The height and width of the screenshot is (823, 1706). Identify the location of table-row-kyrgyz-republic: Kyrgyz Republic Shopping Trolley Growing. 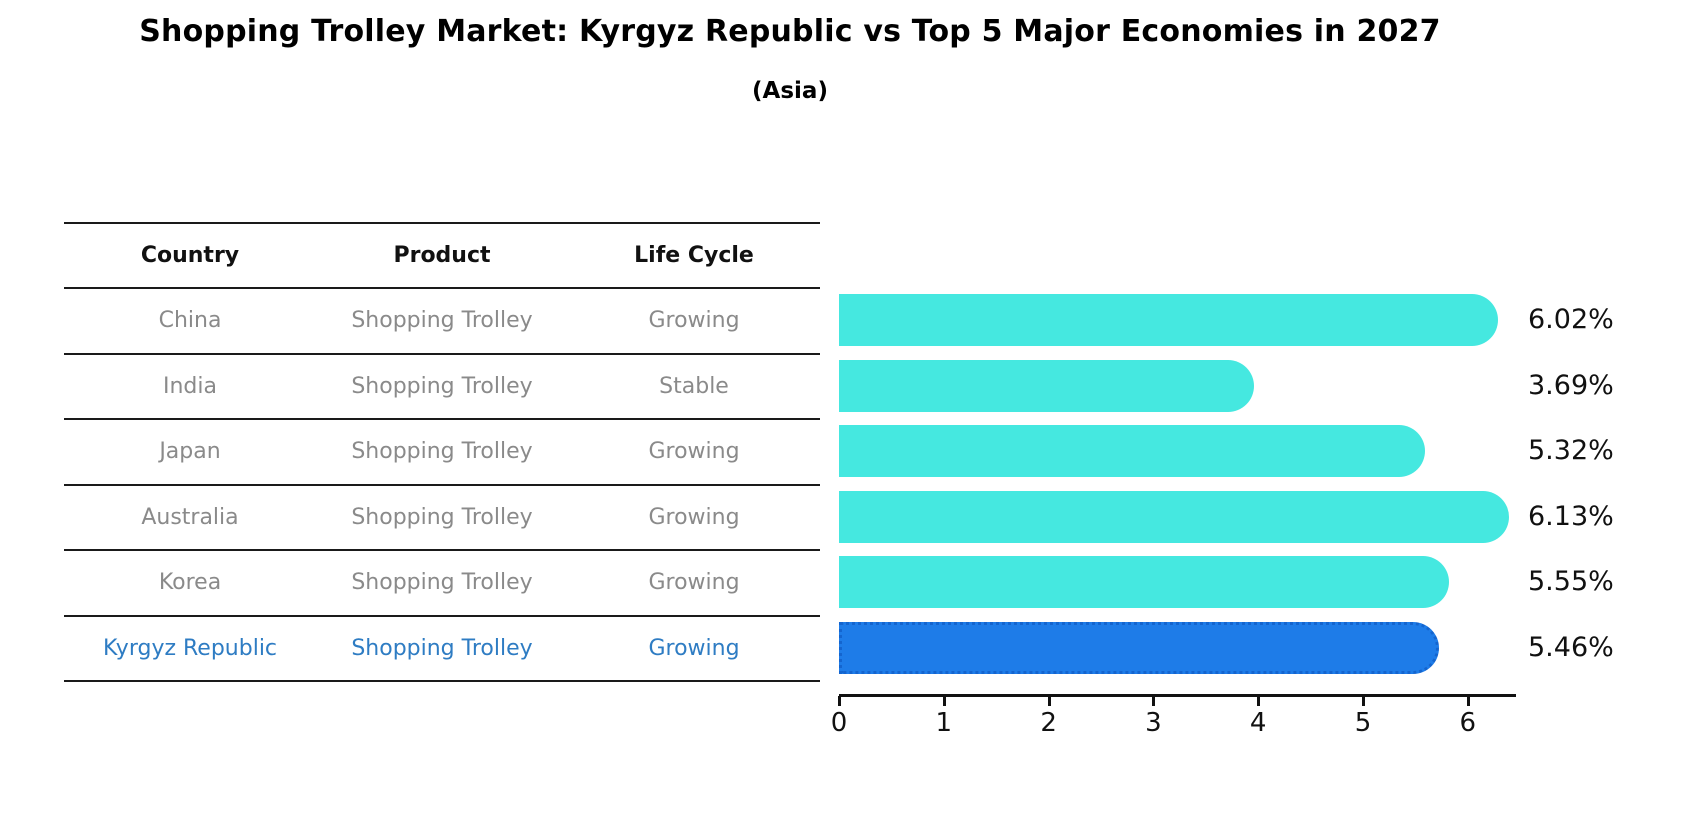
(442, 649).